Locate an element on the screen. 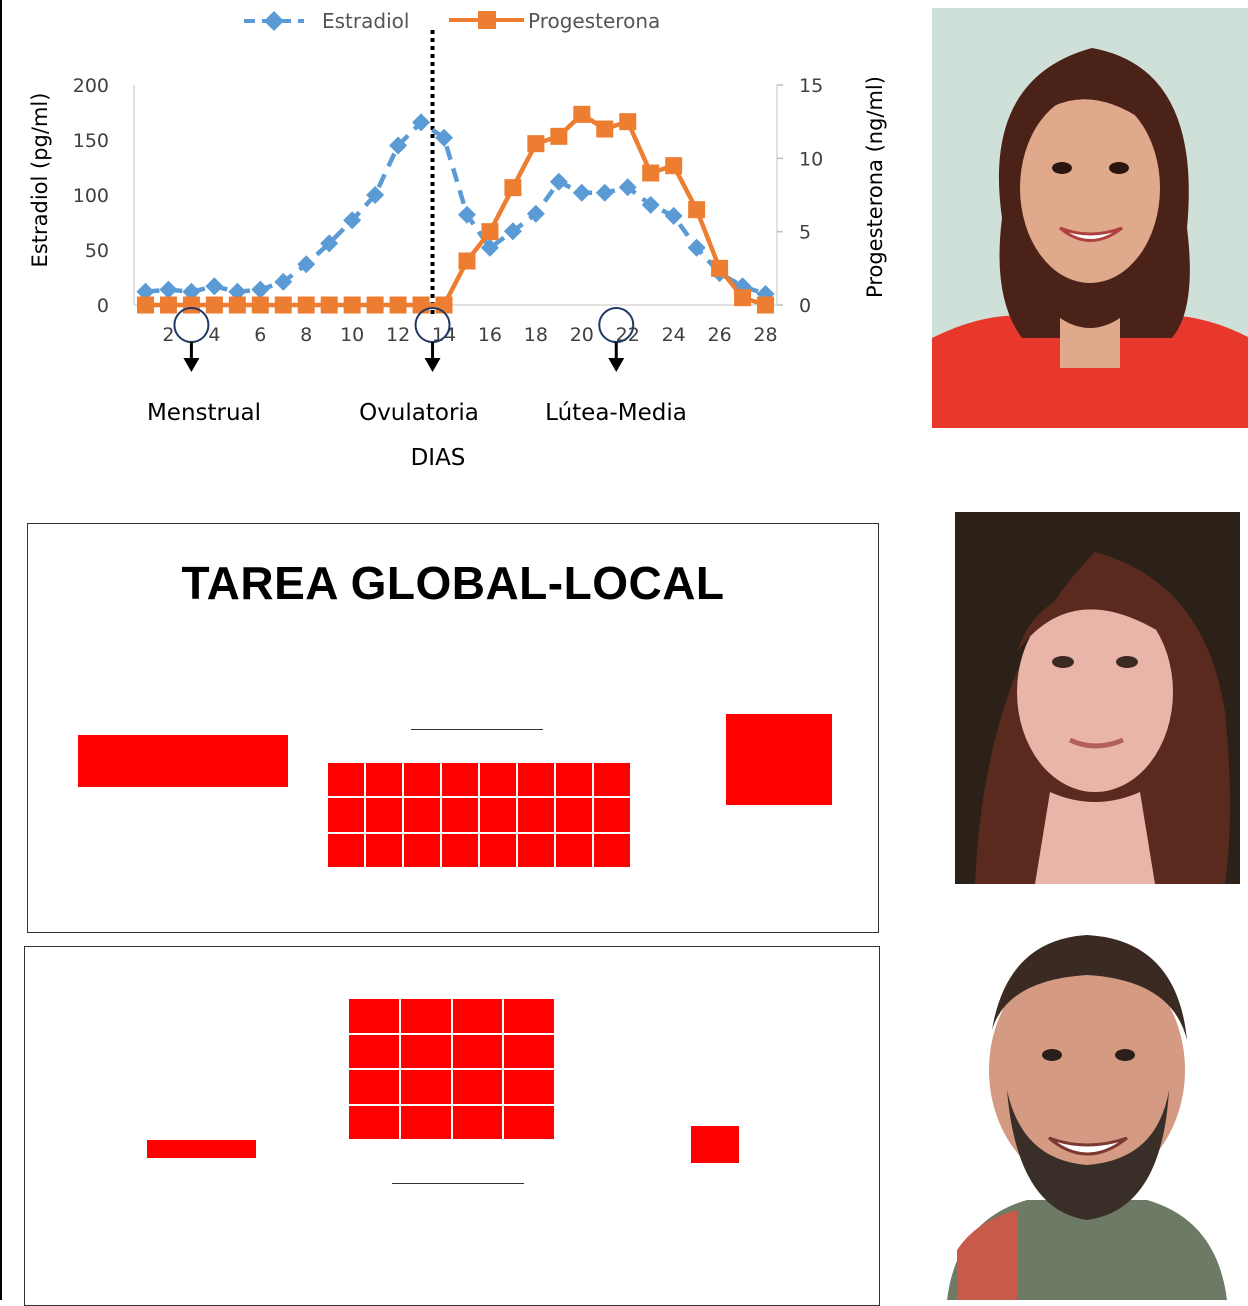 The height and width of the screenshot is (1306, 1248). stimulus-grid-center is located at coordinates (479, 815).